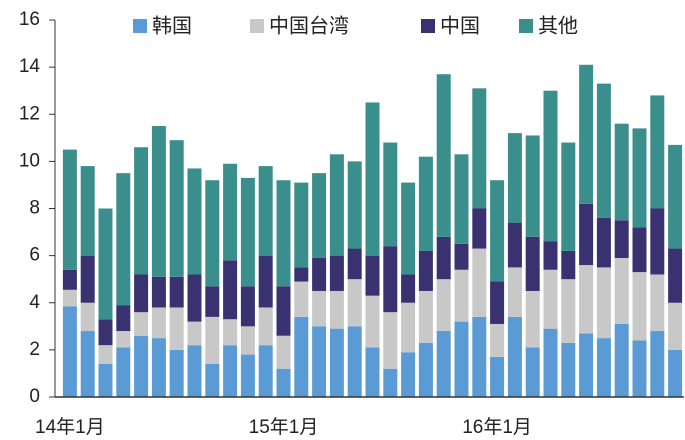 Image resolution: width=685 pixels, height=440 pixels. Describe the element at coordinates (497, 427) in the screenshot. I see `x-tick-label: 16年1月` at that location.